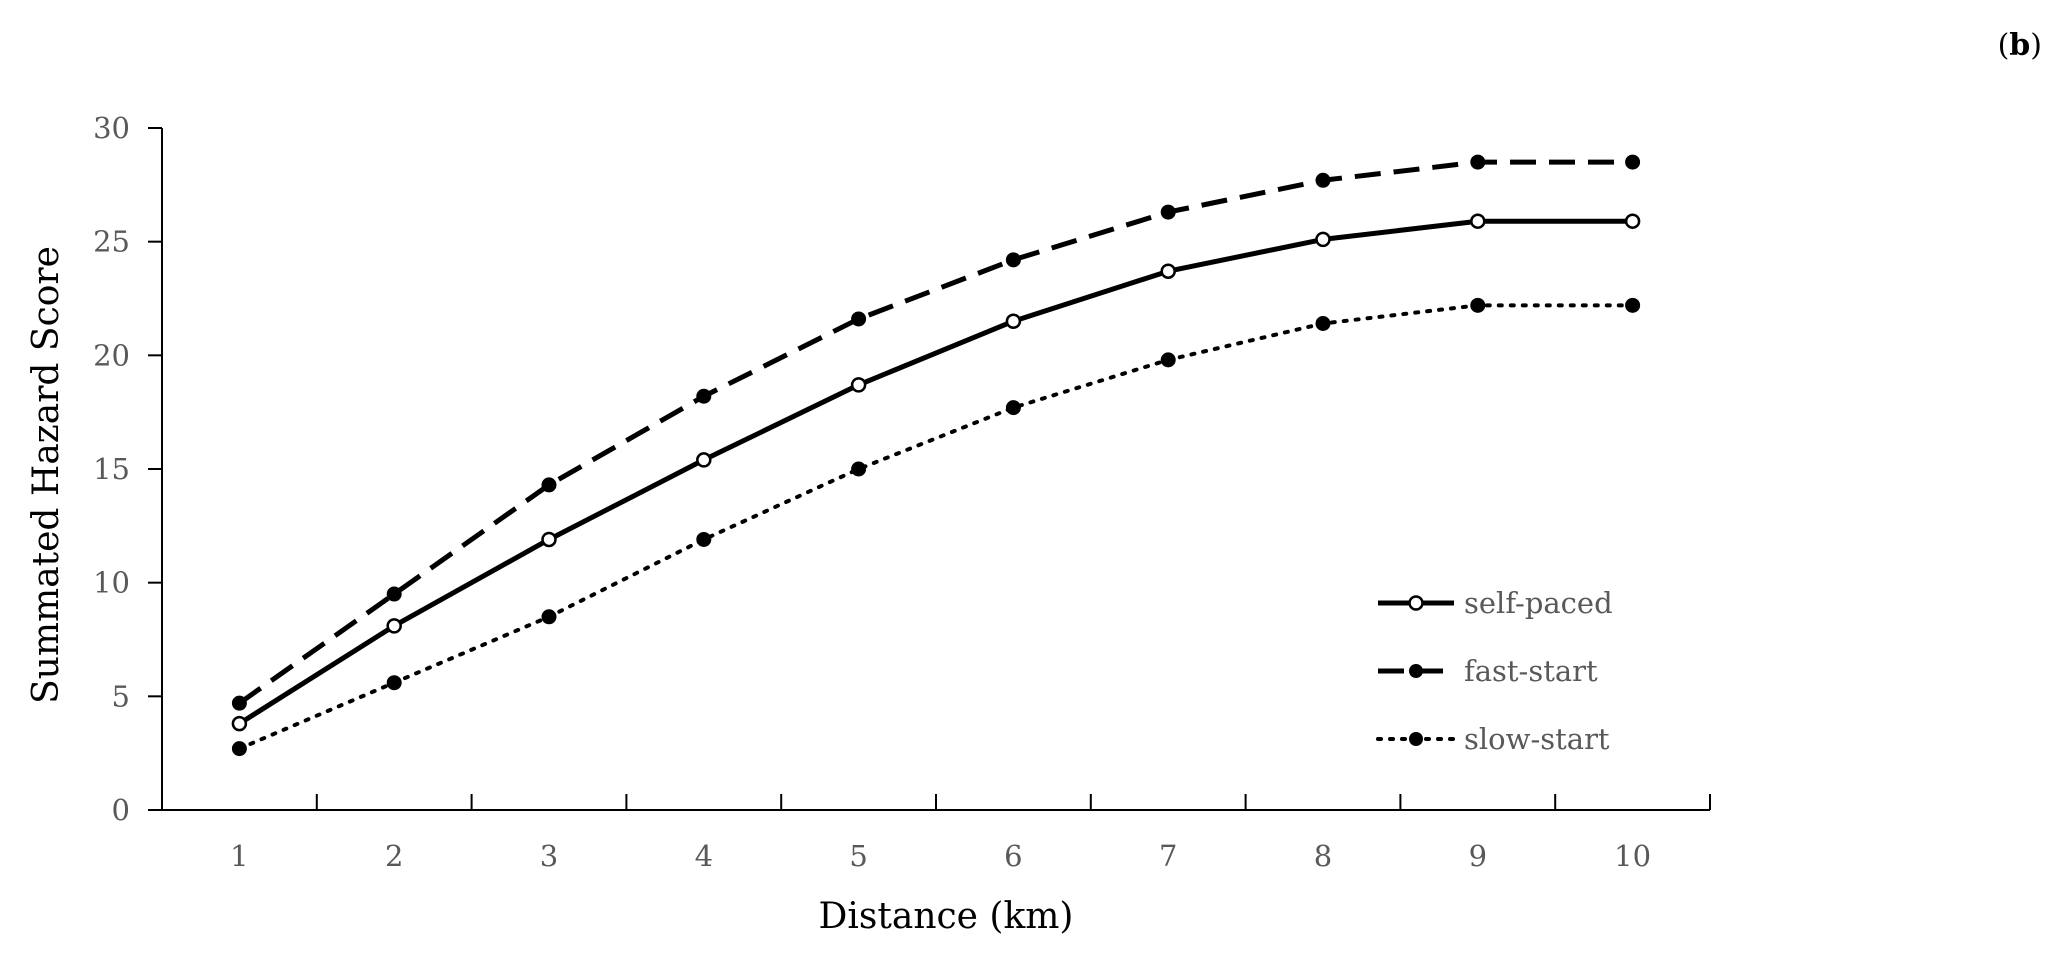  Describe the element at coordinates (946, 916) in the screenshot. I see `x-axis-label: Distance (km)` at that location.